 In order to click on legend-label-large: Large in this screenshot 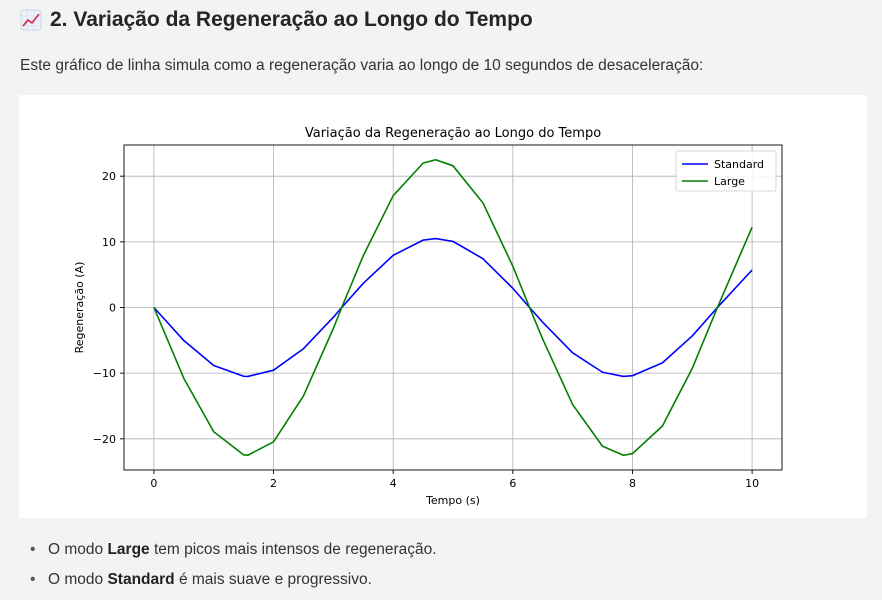, I will do `click(729, 181)`.